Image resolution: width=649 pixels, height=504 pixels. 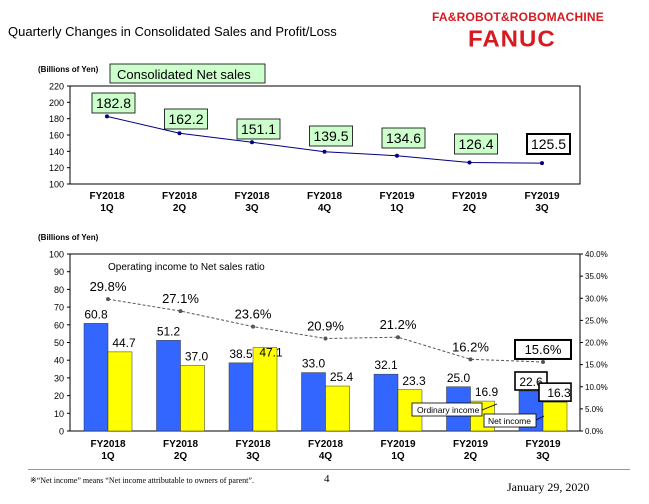 What do you see at coordinates (386, 365) in the screenshot?
I see `ordinary-income-value-label: 32.1` at bounding box center [386, 365].